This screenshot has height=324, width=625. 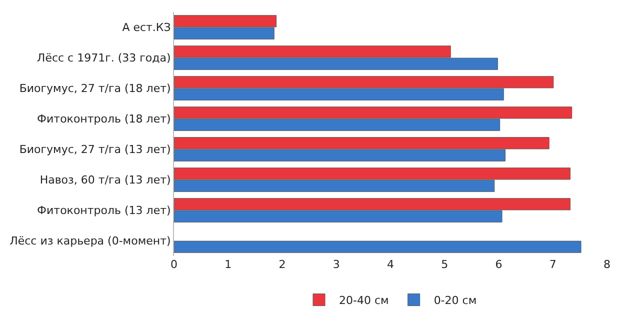 I want to click on x-tick-label: 8, so click(x=607, y=264).